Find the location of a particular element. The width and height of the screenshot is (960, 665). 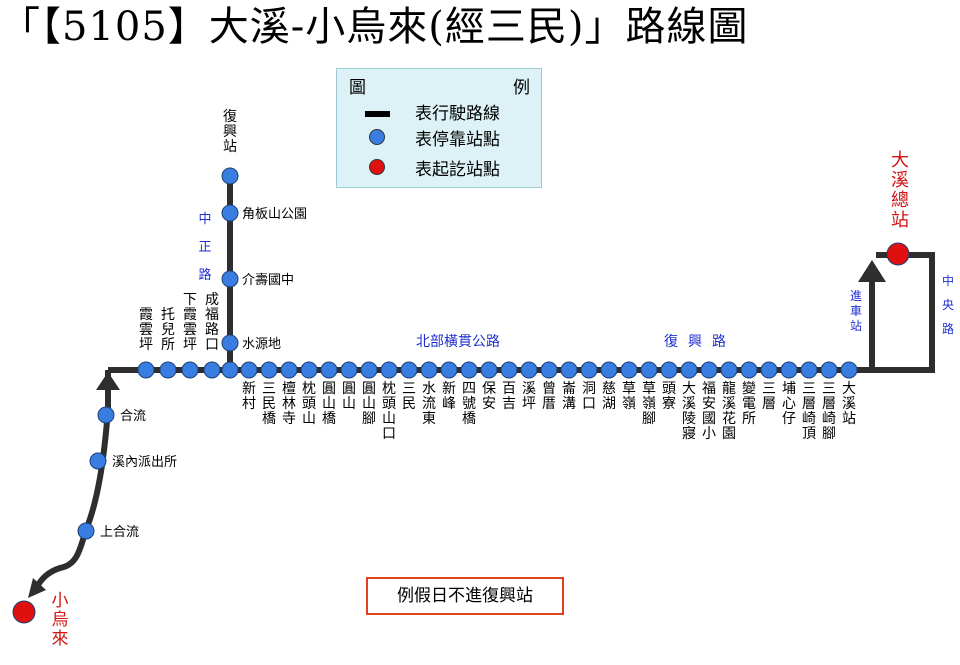

station-label: 角板山公園 is located at coordinates (274, 214).